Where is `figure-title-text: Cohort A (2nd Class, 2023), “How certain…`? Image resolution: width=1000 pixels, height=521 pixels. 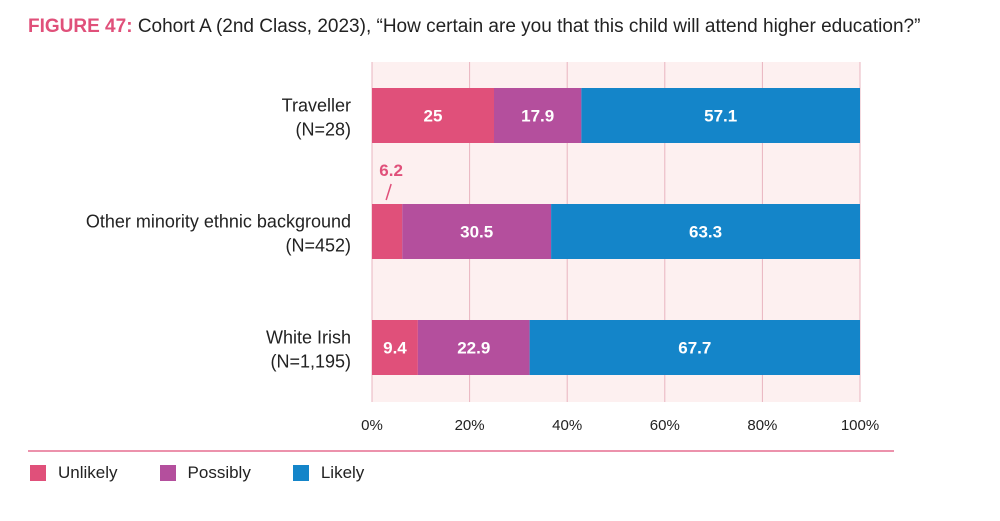
figure-title-text: Cohort A (2nd Class, 2023), “How certain… is located at coordinates (529, 26).